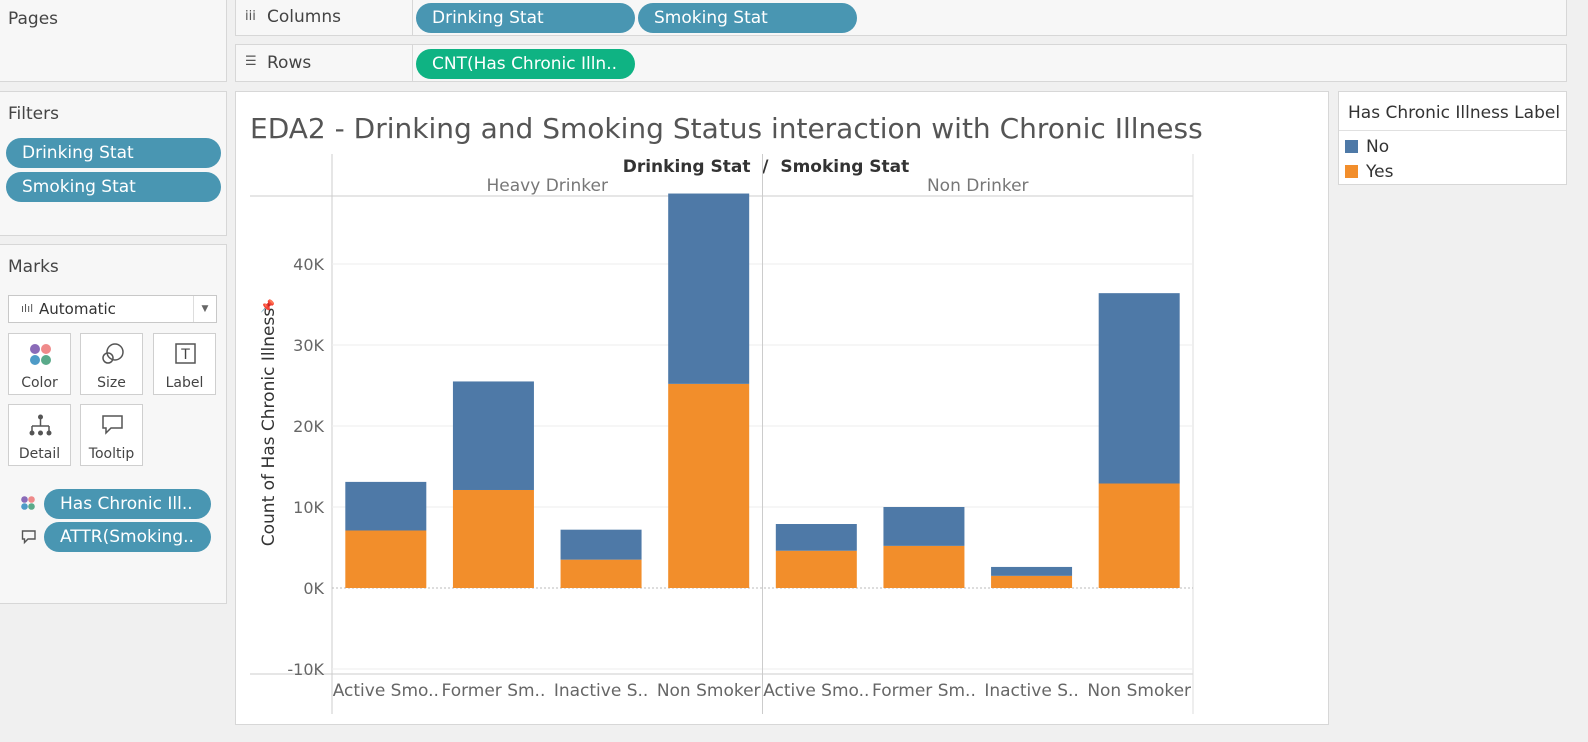  I want to click on detail-card: Detail, so click(39, 435).